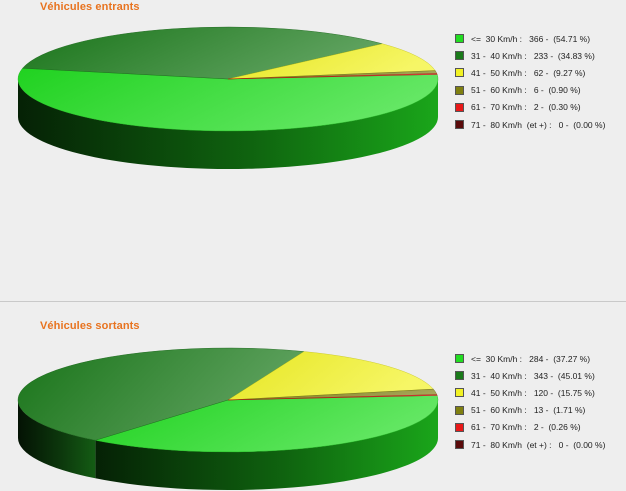  I want to click on legend-item-61-70: 61 - 70 Km/h : 2 - (0.26 %), so click(530, 427).